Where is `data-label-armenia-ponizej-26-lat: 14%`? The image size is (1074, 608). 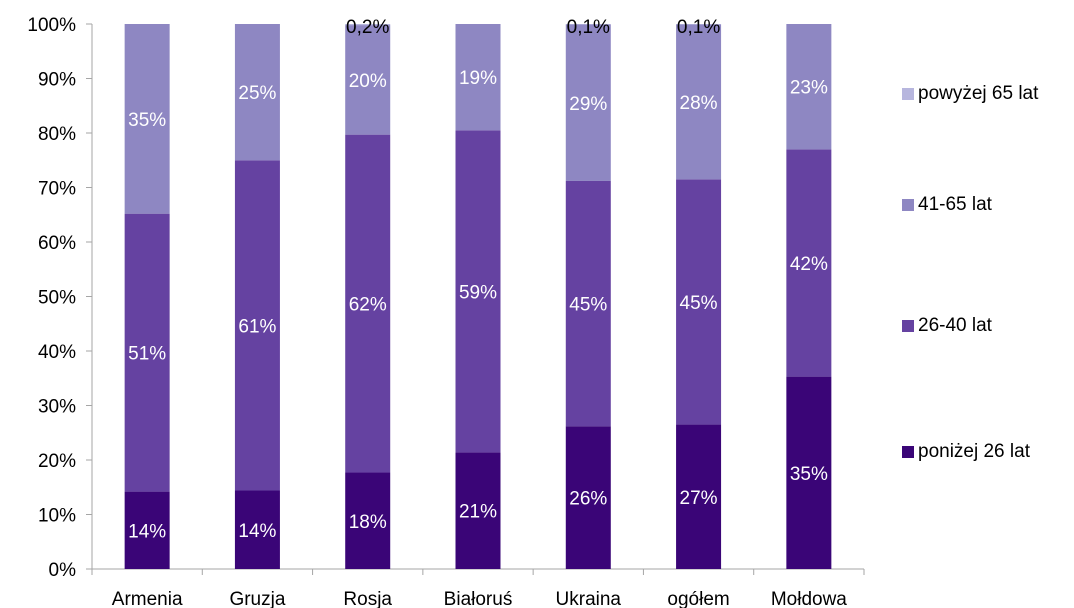
data-label-armenia-ponizej-26-lat: 14% is located at coordinates (147, 531).